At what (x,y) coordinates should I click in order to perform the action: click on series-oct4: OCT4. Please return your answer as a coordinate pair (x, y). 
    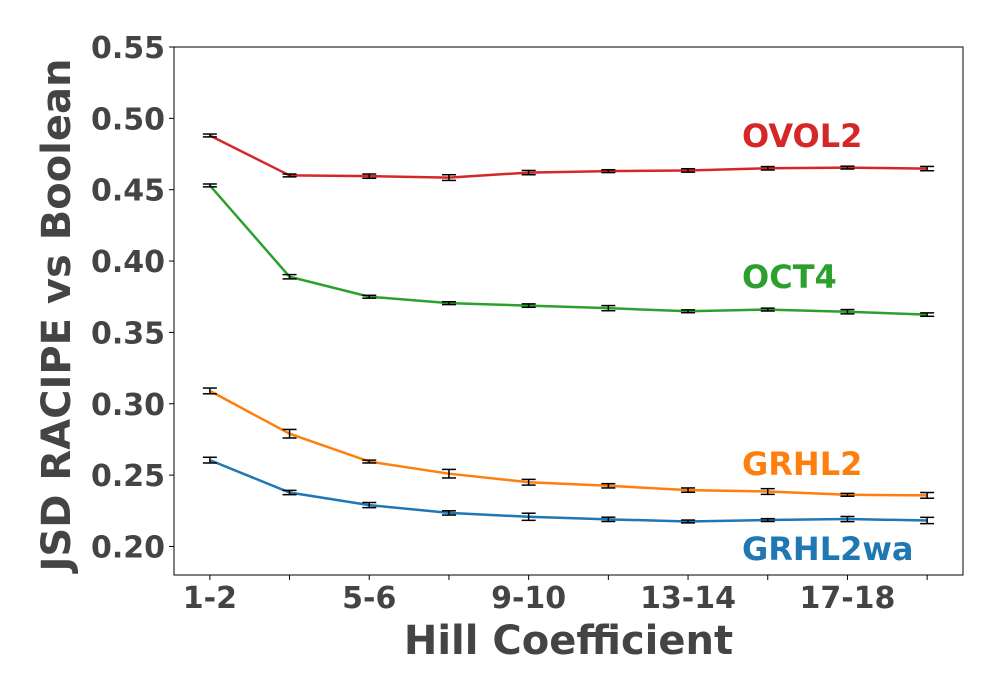
    Looking at the image, I should click on (568, 250).